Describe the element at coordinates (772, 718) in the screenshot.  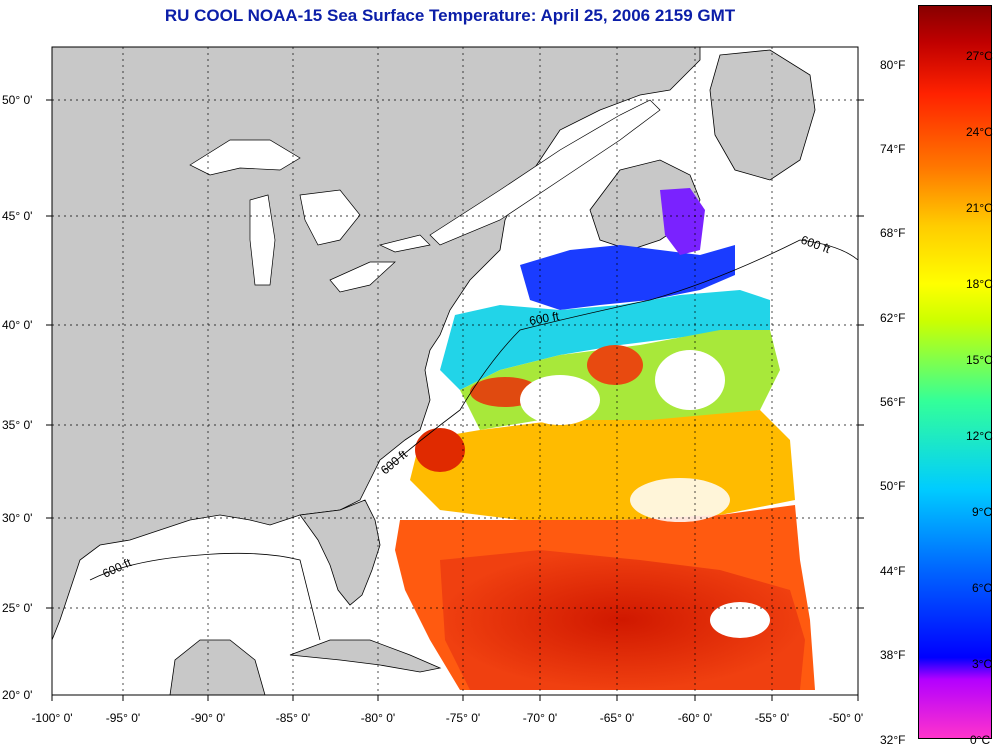
I see `lon-label-55: -55° 0'` at that location.